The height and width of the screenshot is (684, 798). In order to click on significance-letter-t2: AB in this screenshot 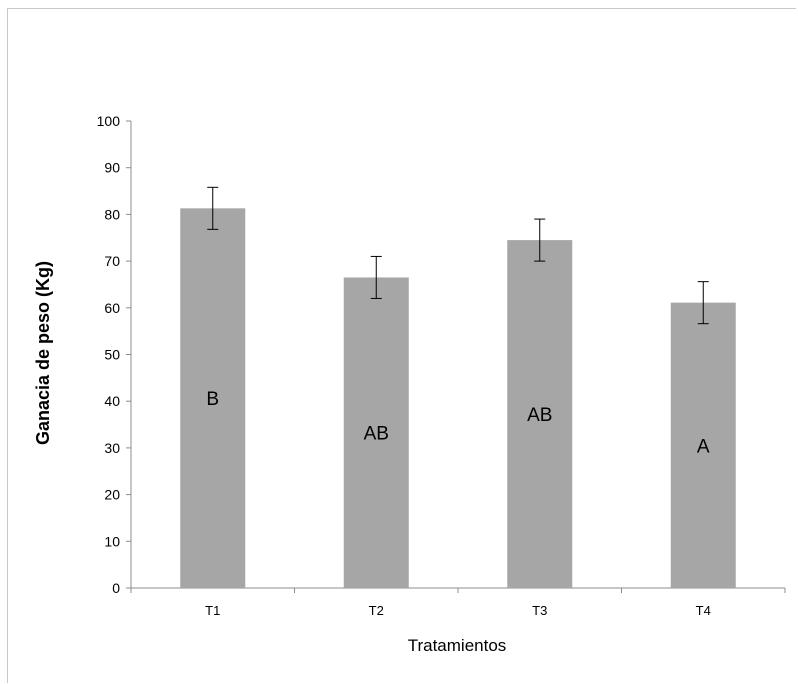, I will do `click(376, 434)`.